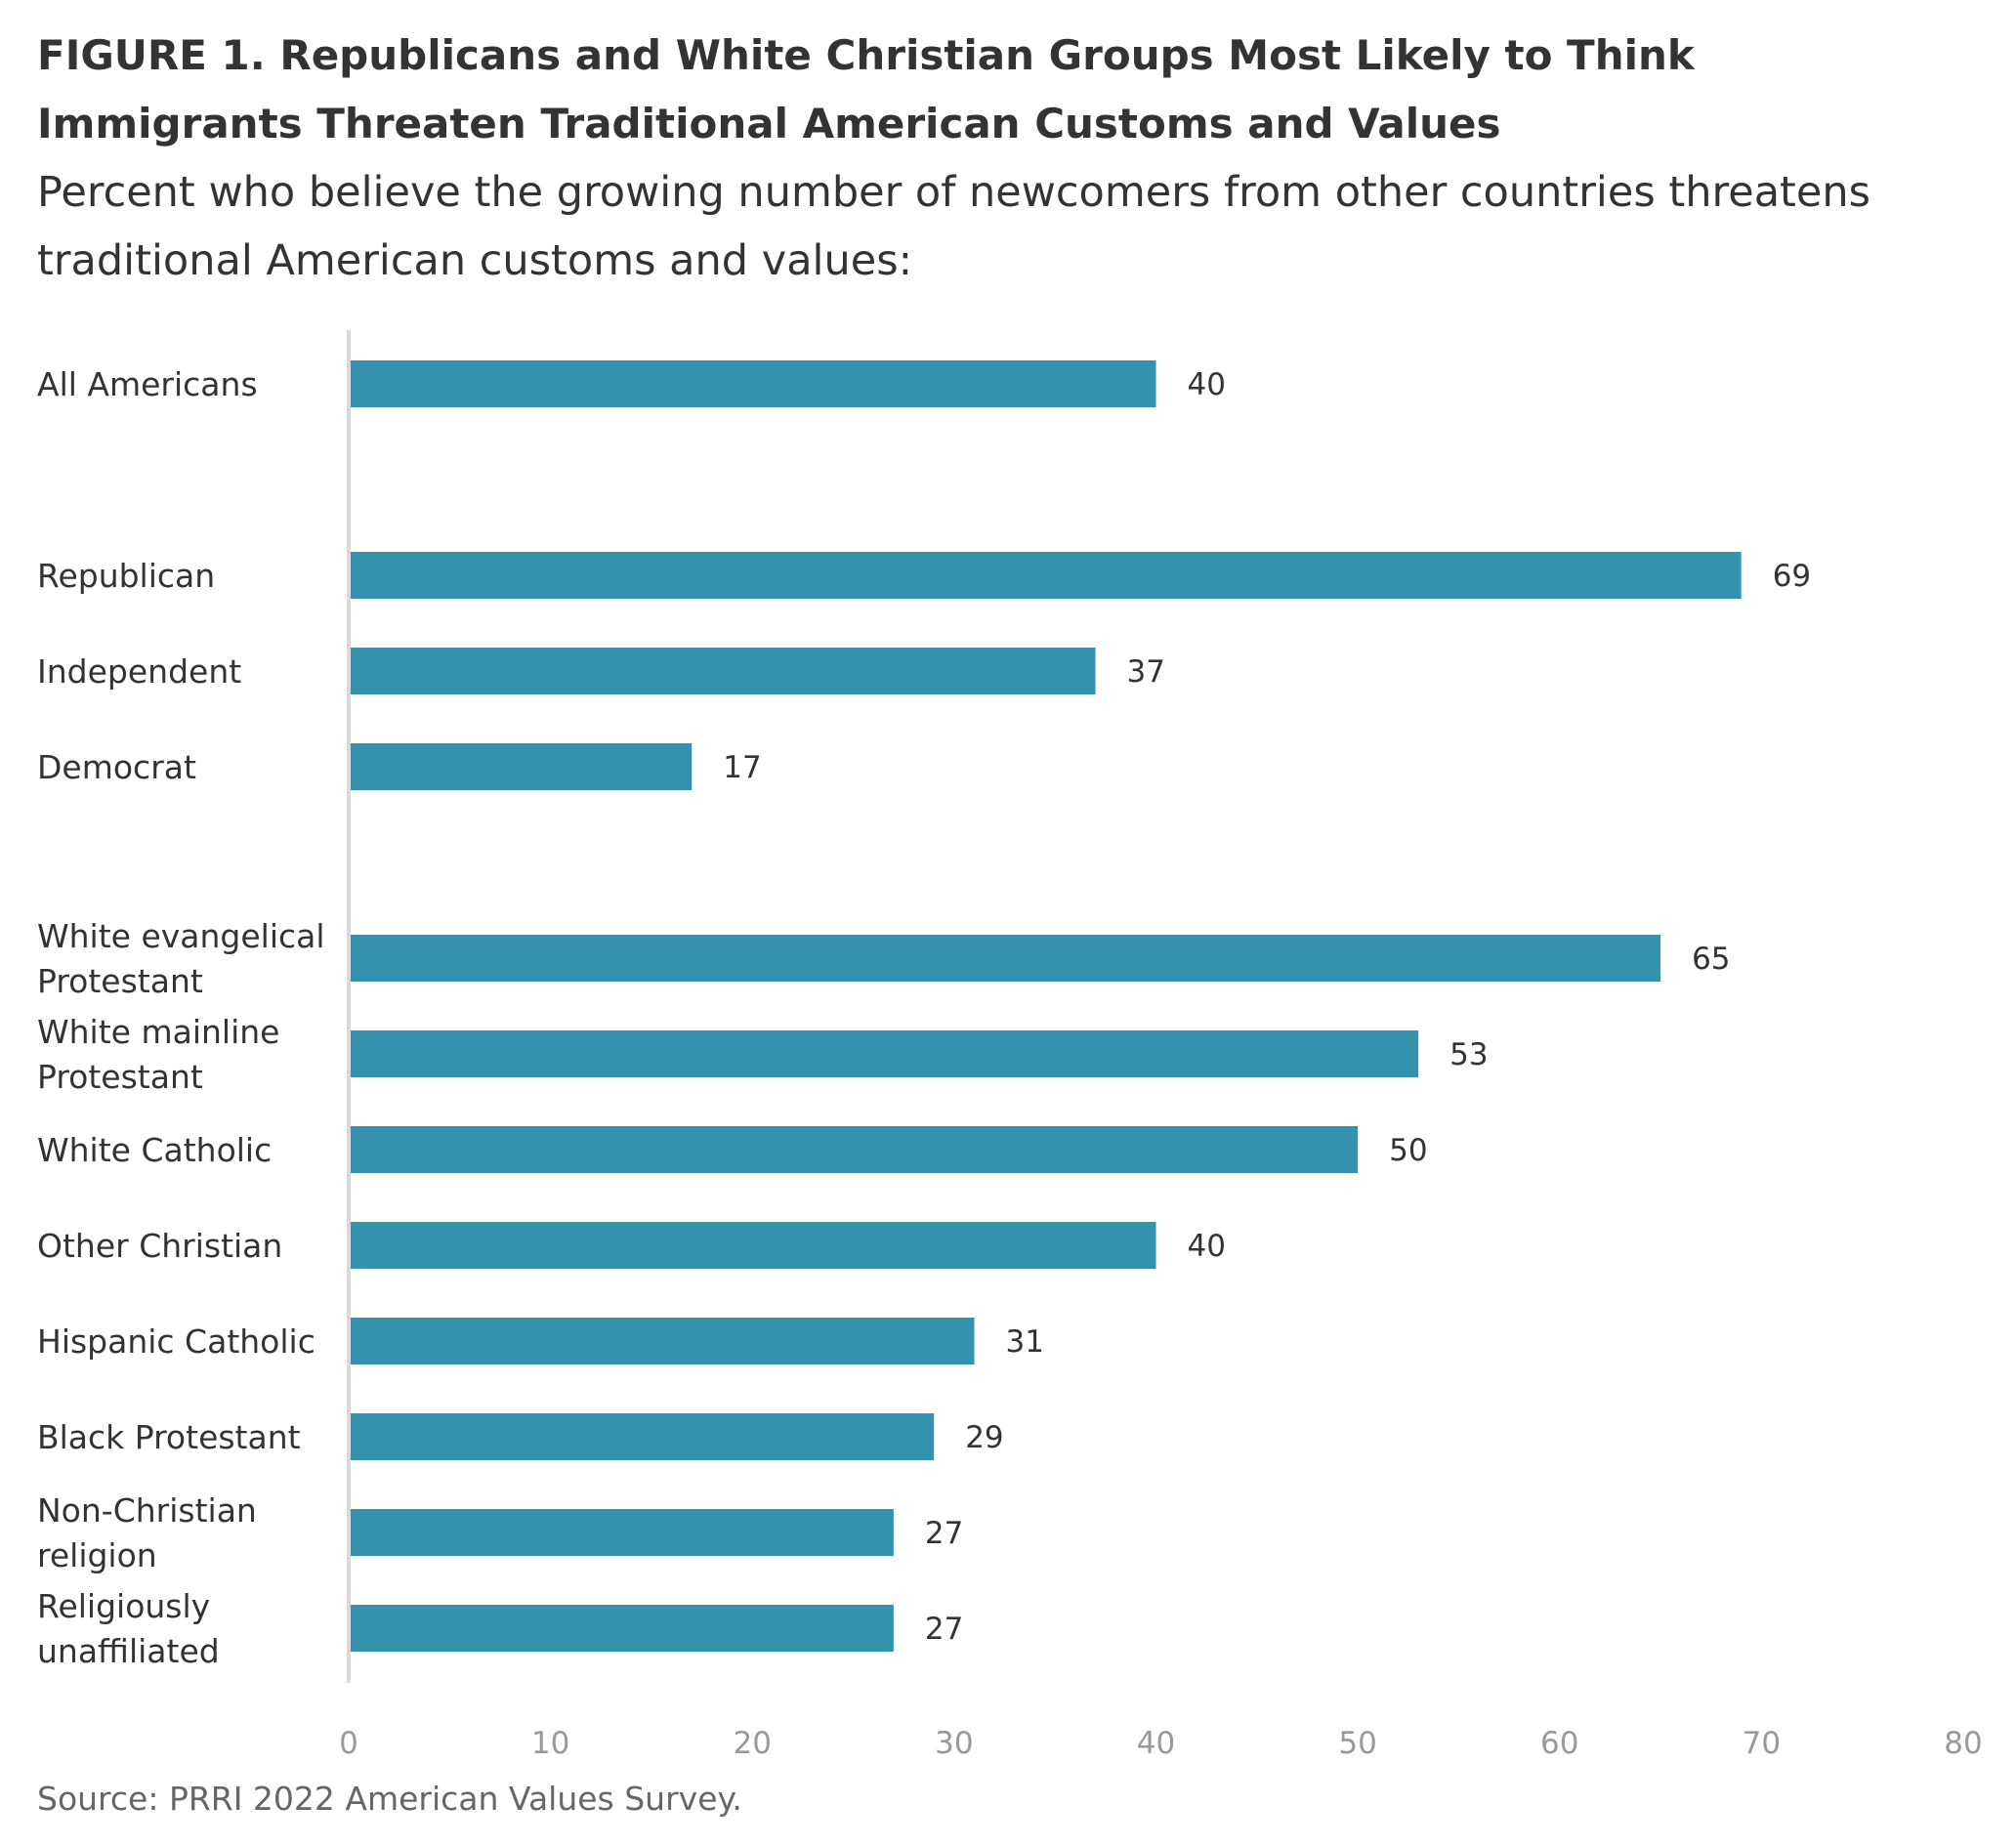  I want to click on x-tick-label: 30, so click(954, 1743).